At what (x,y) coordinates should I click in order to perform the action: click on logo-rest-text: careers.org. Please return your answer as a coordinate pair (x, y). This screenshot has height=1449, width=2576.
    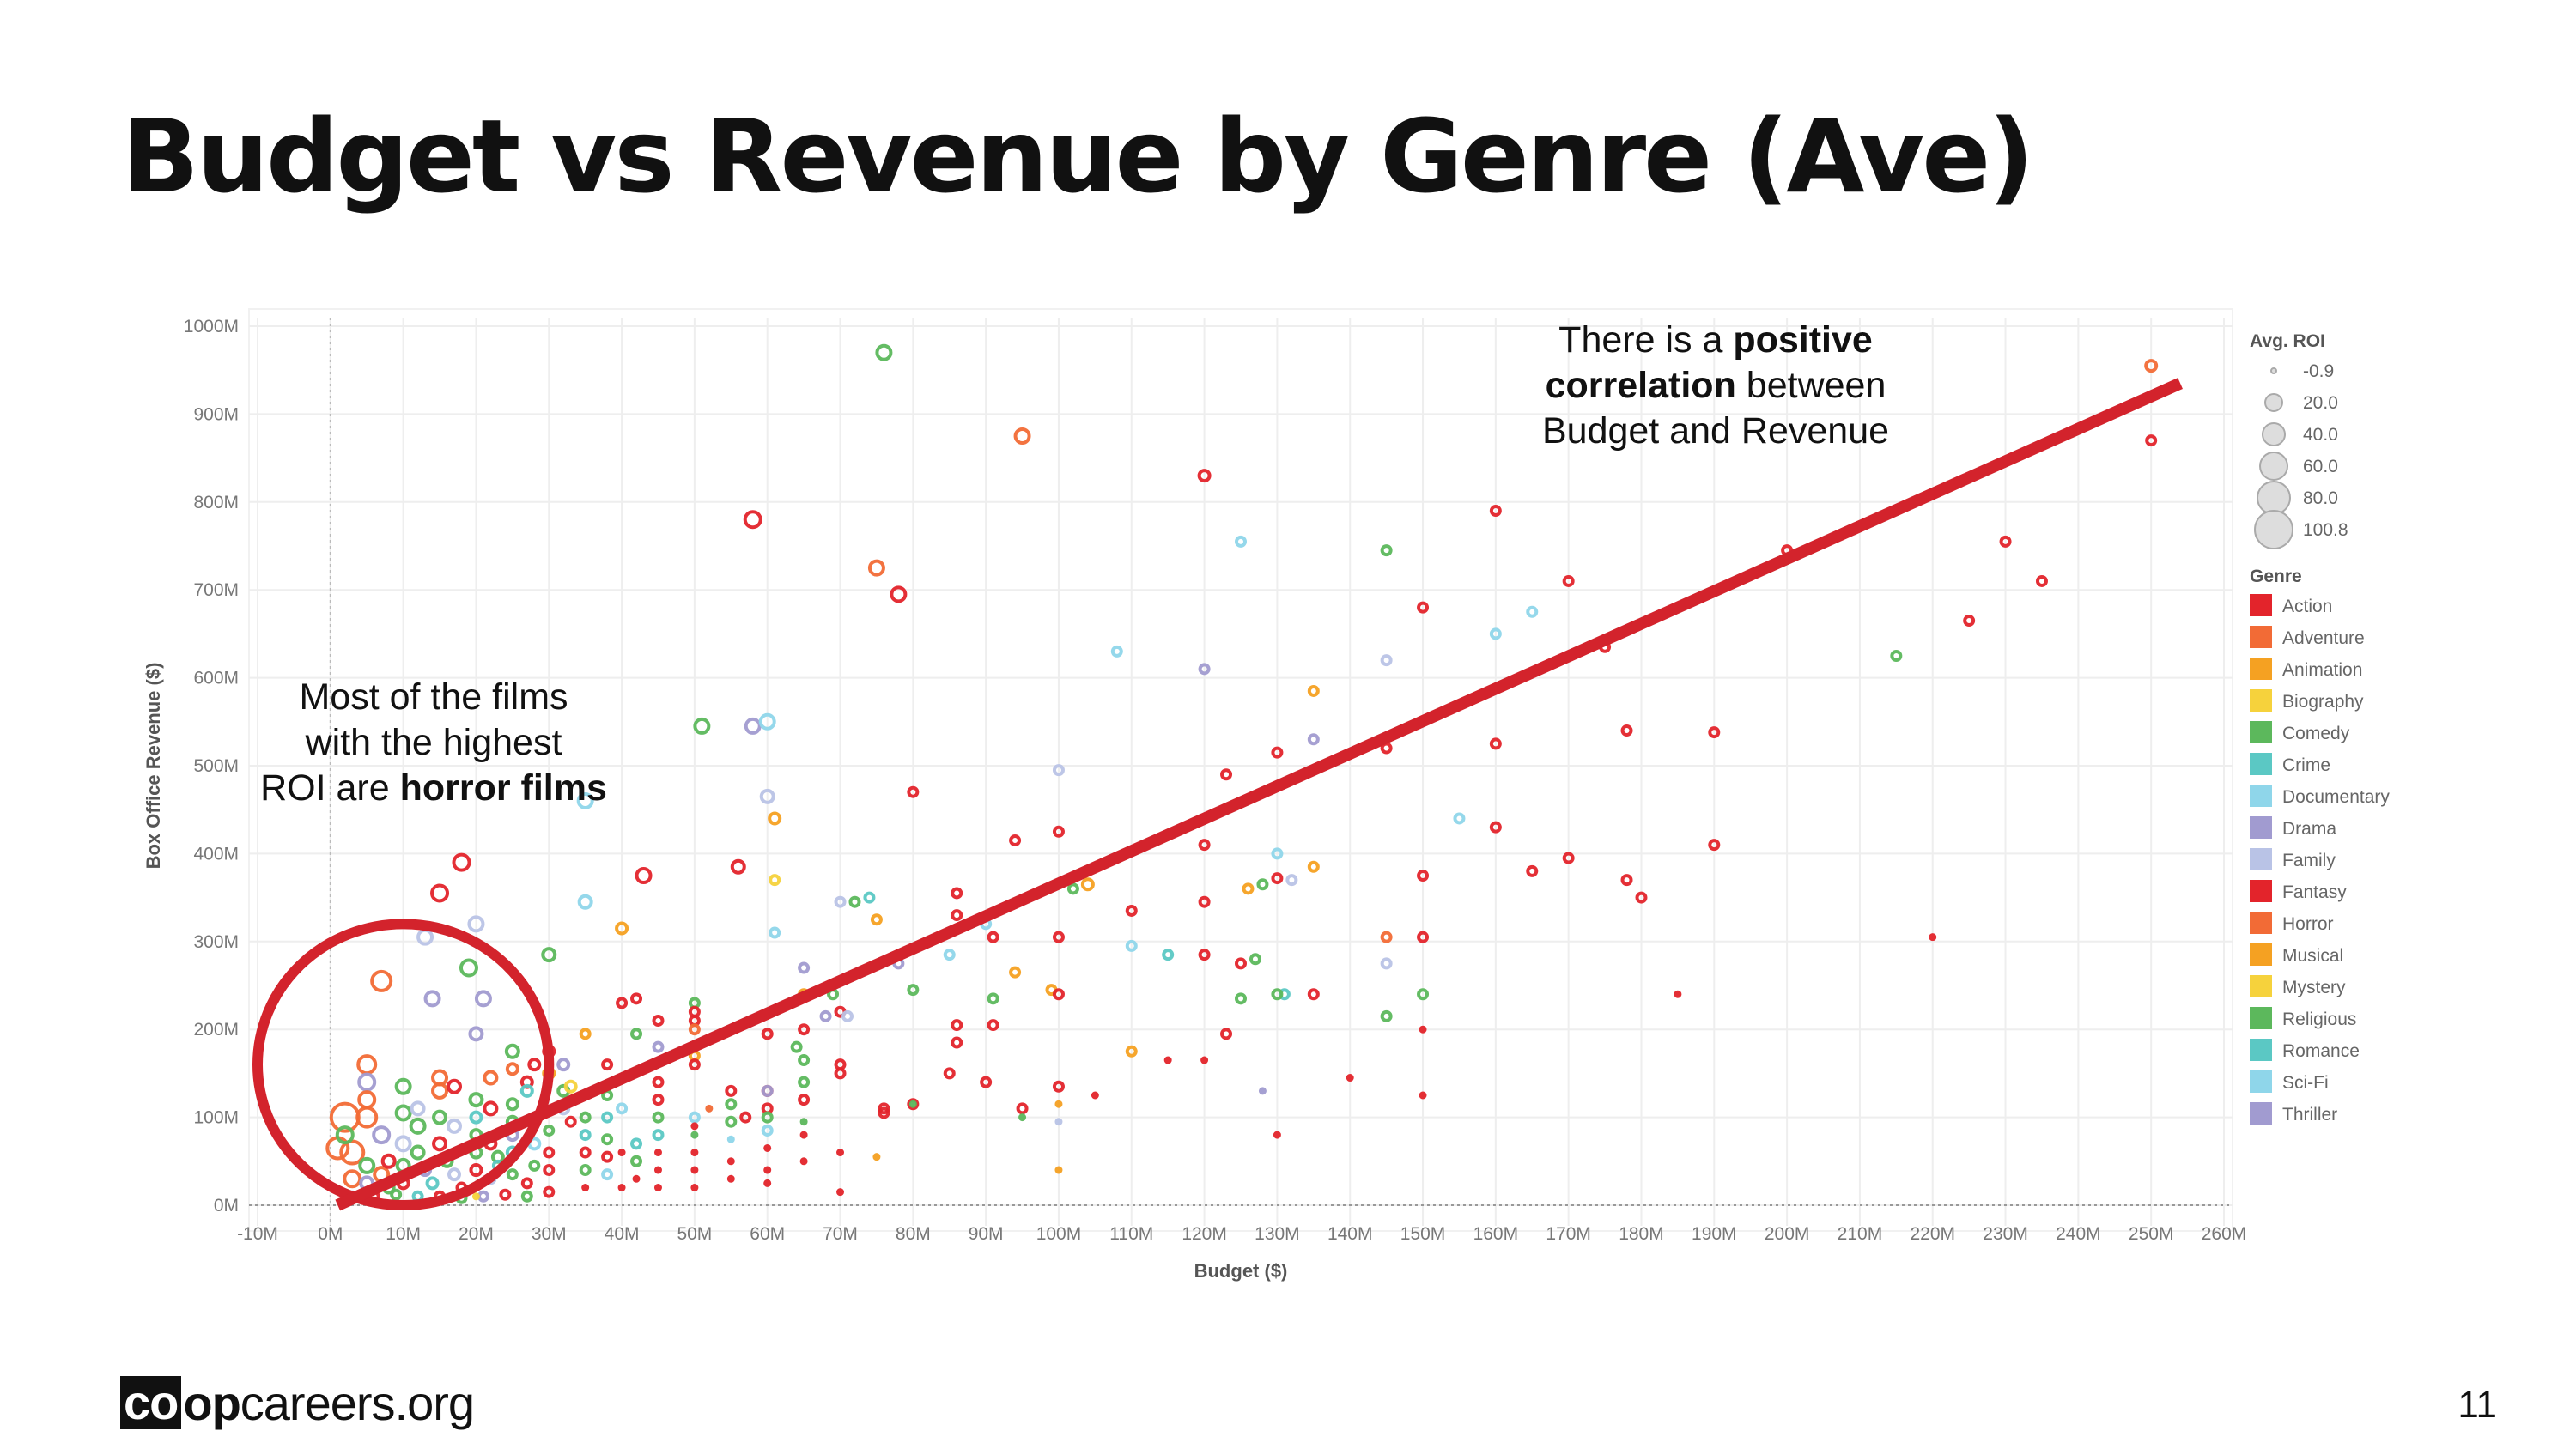
    Looking at the image, I should click on (357, 1402).